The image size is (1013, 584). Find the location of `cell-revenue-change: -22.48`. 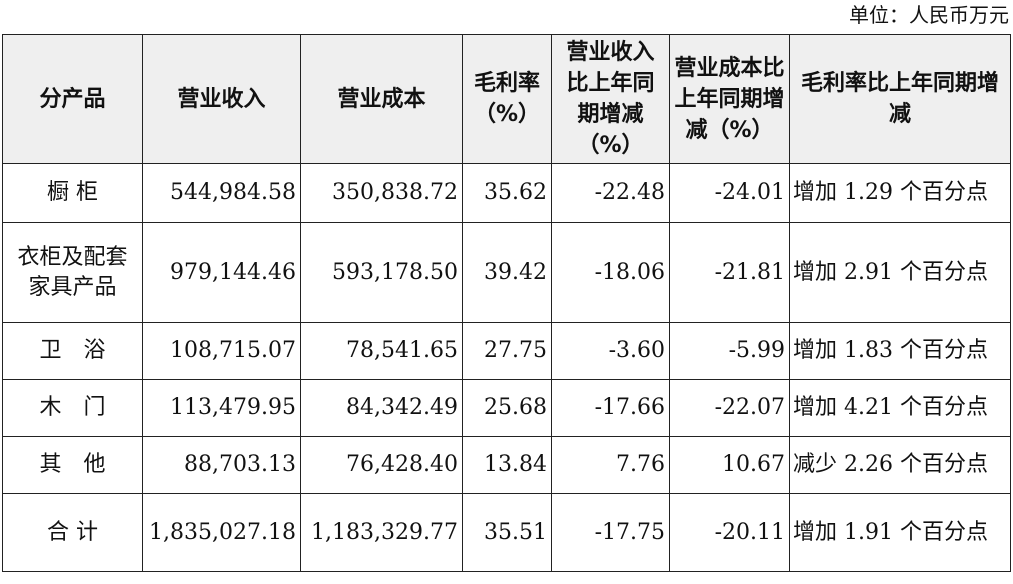

cell-revenue-change: -22.48 is located at coordinates (610, 193).